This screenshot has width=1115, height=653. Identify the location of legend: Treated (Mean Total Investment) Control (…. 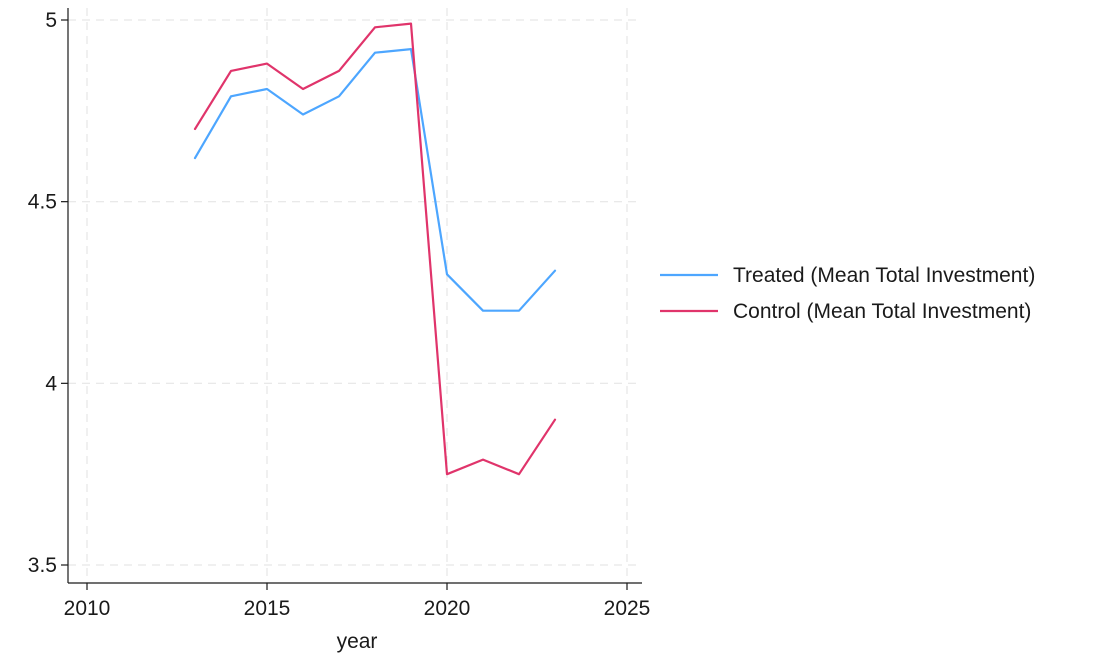
(847, 293).